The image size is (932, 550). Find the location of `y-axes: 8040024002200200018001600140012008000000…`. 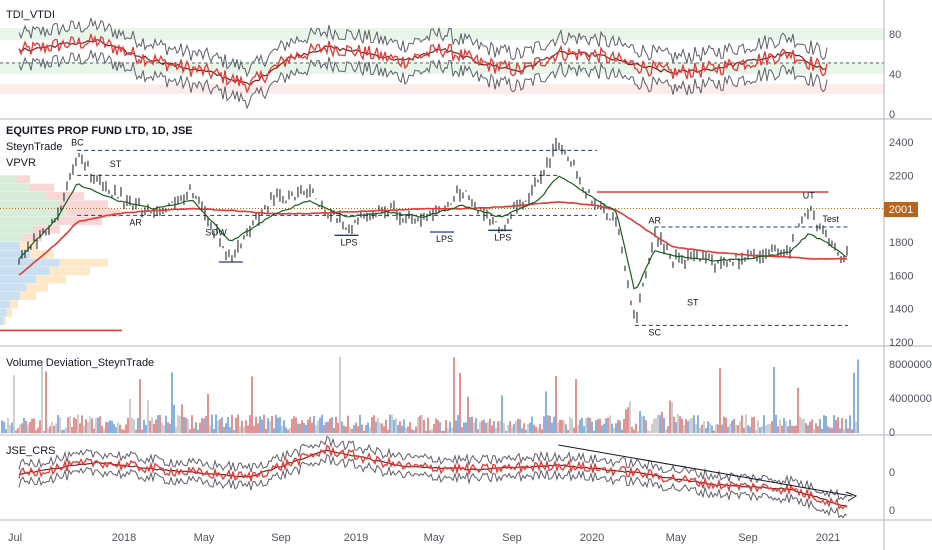

y-axes: 8040024002200200018001600140012008000000… is located at coordinates (910, 273).